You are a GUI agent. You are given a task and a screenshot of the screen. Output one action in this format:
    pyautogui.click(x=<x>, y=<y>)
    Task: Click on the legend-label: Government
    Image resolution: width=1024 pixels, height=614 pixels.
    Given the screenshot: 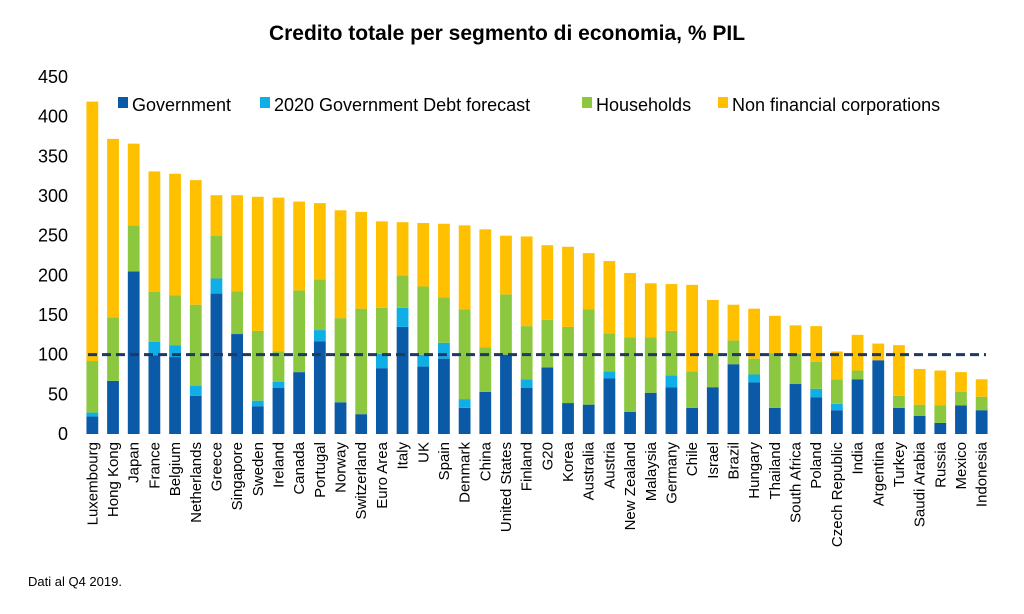 What is the action you would take?
    pyautogui.click(x=181, y=105)
    